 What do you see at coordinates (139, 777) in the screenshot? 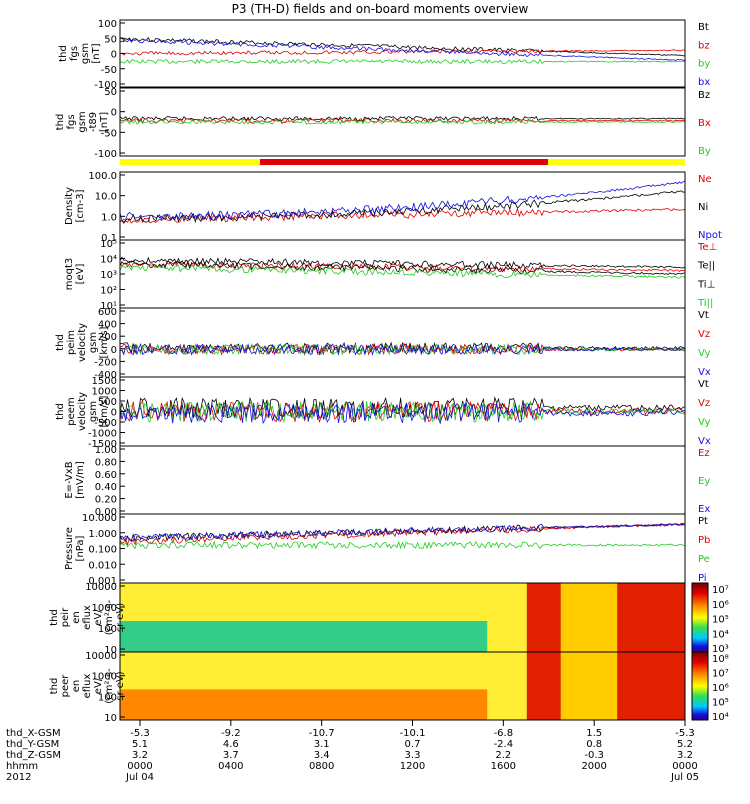
I see `x-tick-label-date_row: Jul 04` at bounding box center [139, 777].